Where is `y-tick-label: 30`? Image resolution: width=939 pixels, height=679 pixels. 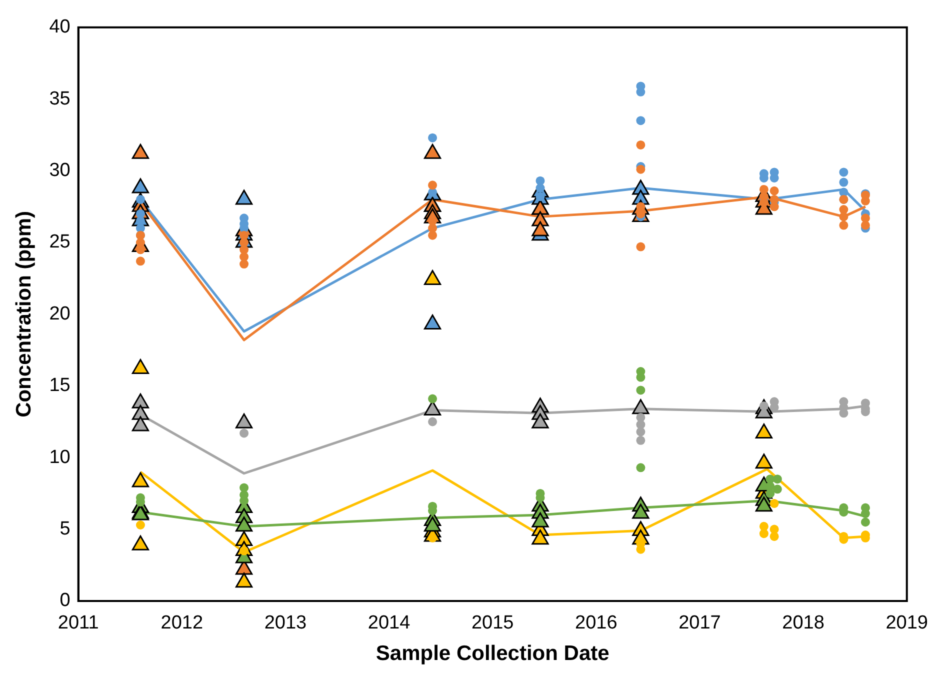 y-tick-label: 30 is located at coordinates (59, 171).